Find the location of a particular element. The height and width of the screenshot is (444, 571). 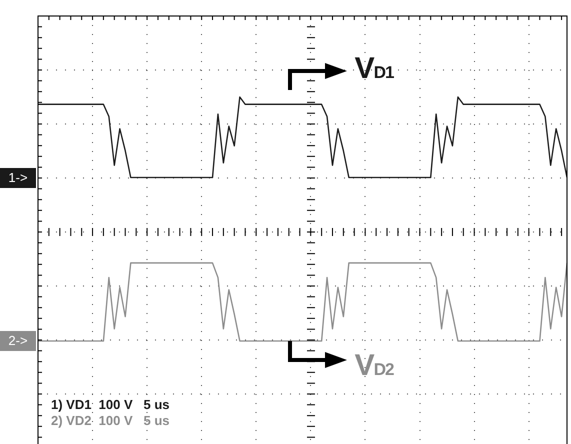

annotation: 2-> is located at coordinates (18, 341).